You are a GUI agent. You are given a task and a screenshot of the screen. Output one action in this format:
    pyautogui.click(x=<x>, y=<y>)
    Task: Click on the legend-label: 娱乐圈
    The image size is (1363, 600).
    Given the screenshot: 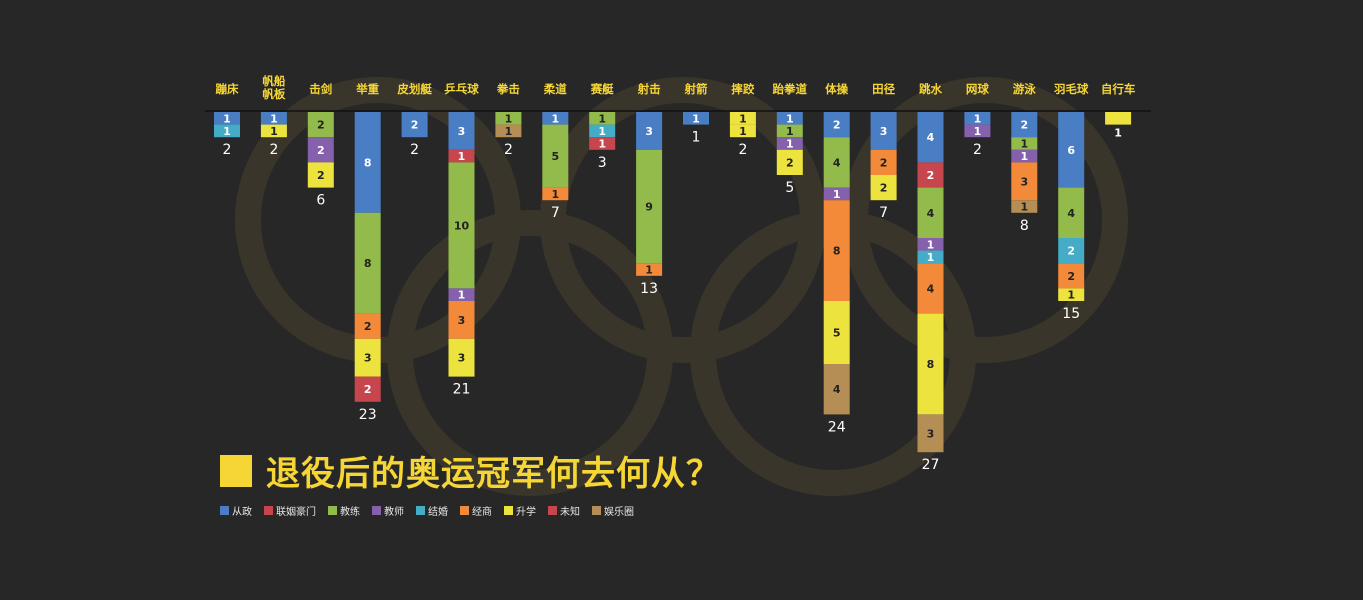 What is the action you would take?
    pyautogui.click(x=619, y=512)
    